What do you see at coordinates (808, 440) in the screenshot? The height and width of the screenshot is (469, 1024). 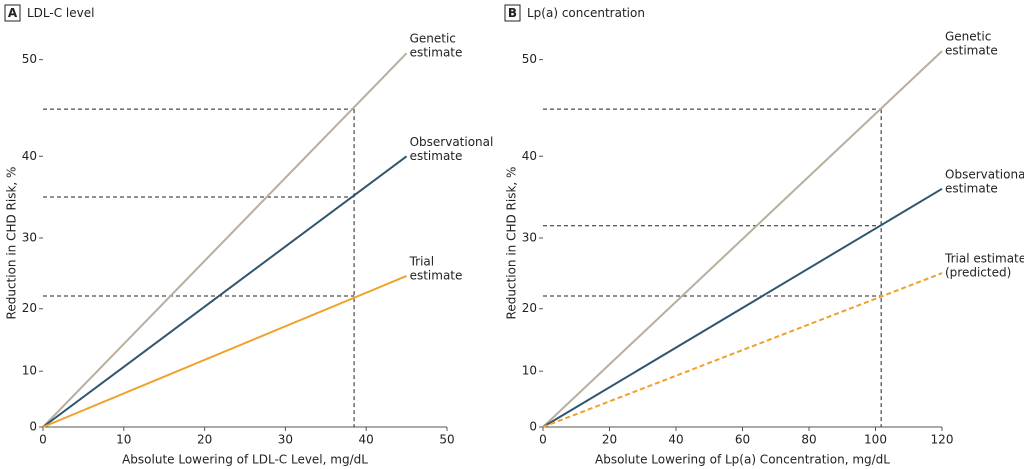 I see `x-tick-label: 80` at bounding box center [808, 440].